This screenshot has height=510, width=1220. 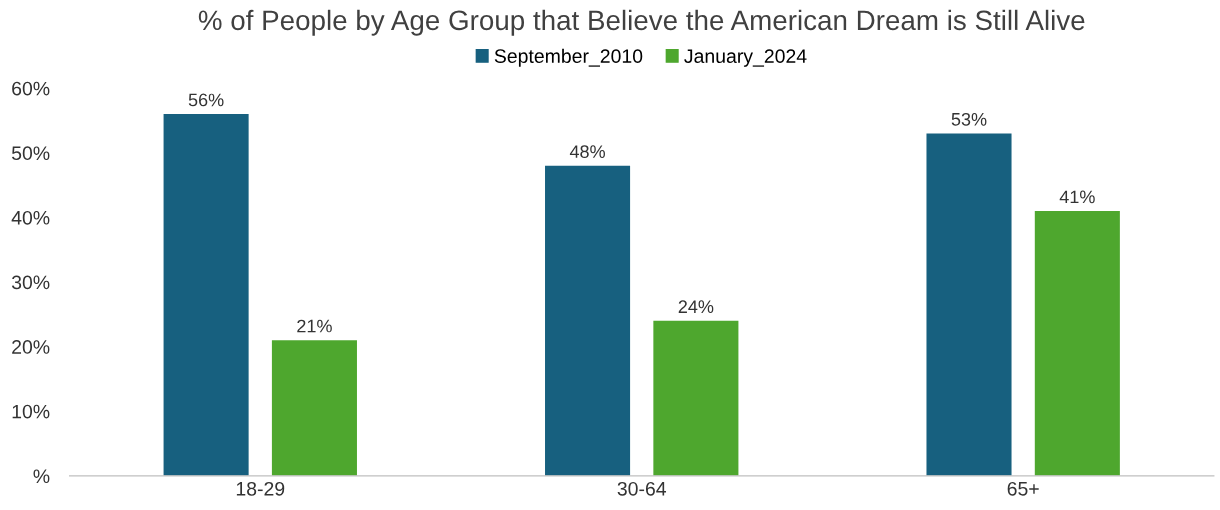 I want to click on data-label: 24%, so click(x=696, y=306).